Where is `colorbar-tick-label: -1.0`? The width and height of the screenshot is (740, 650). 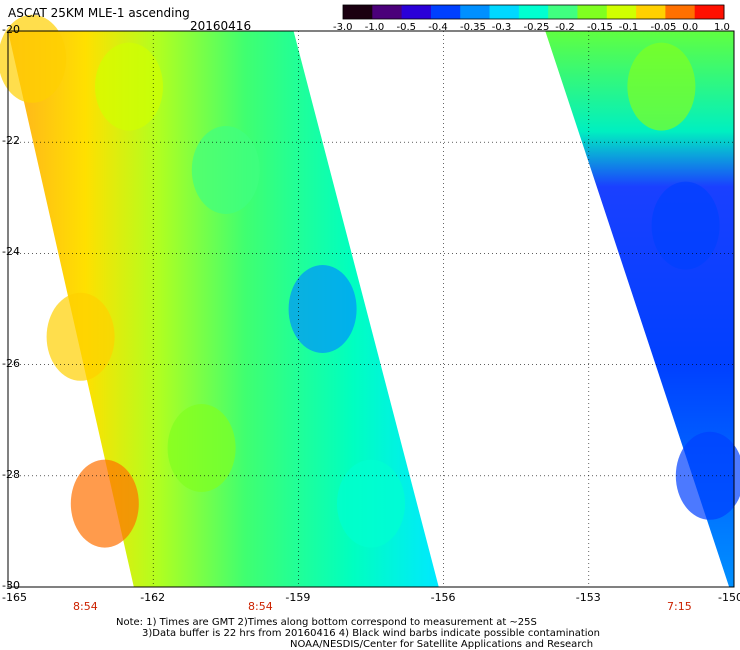
colorbar-tick-label: -1.0 is located at coordinates (374, 27).